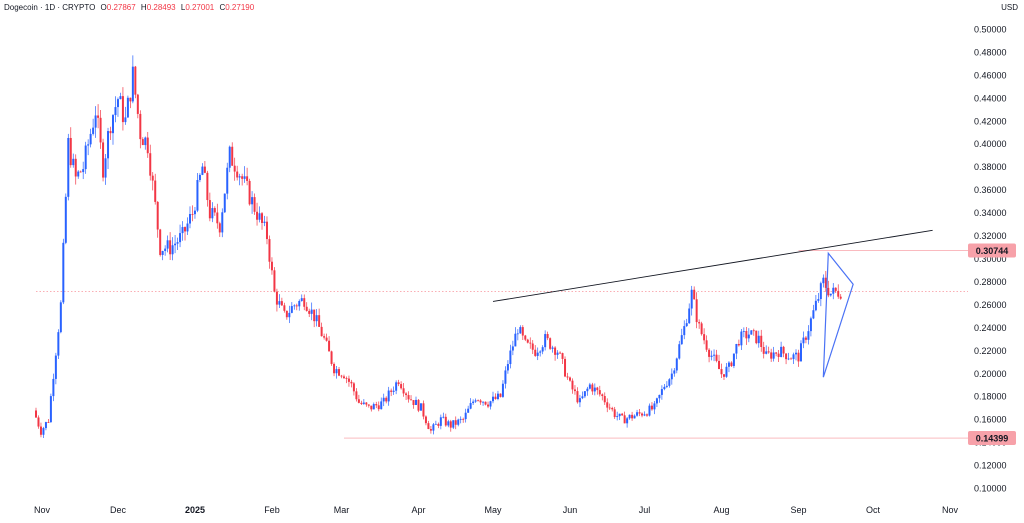 The height and width of the screenshot is (523, 1024). Describe the element at coordinates (272, 510) in the screenshot. I see `x-tick-label: Feb` at that location.